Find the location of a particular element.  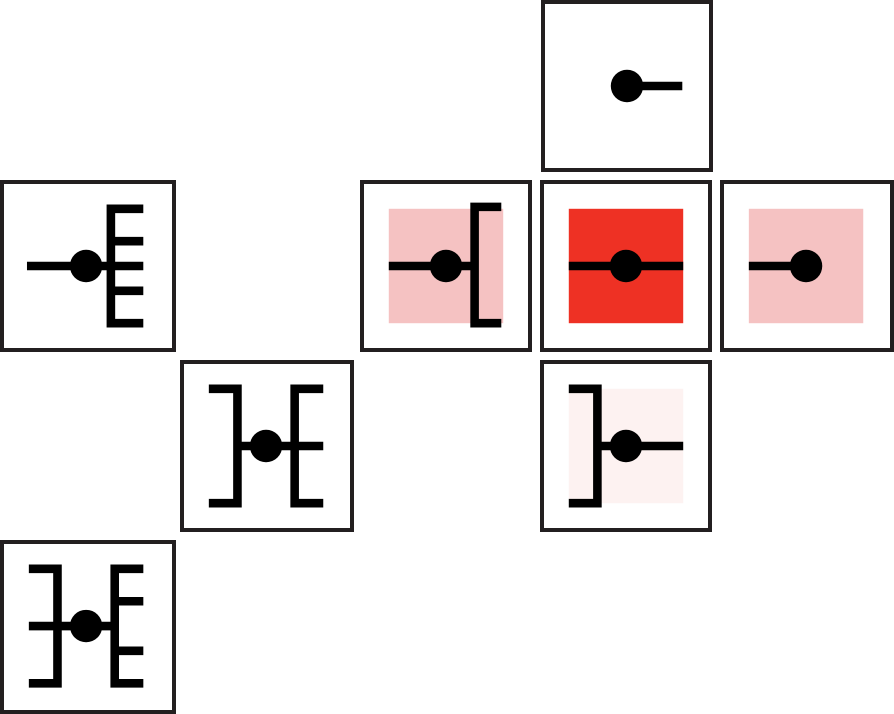

stub-dot-glyph is located at coordinates (806, 266).